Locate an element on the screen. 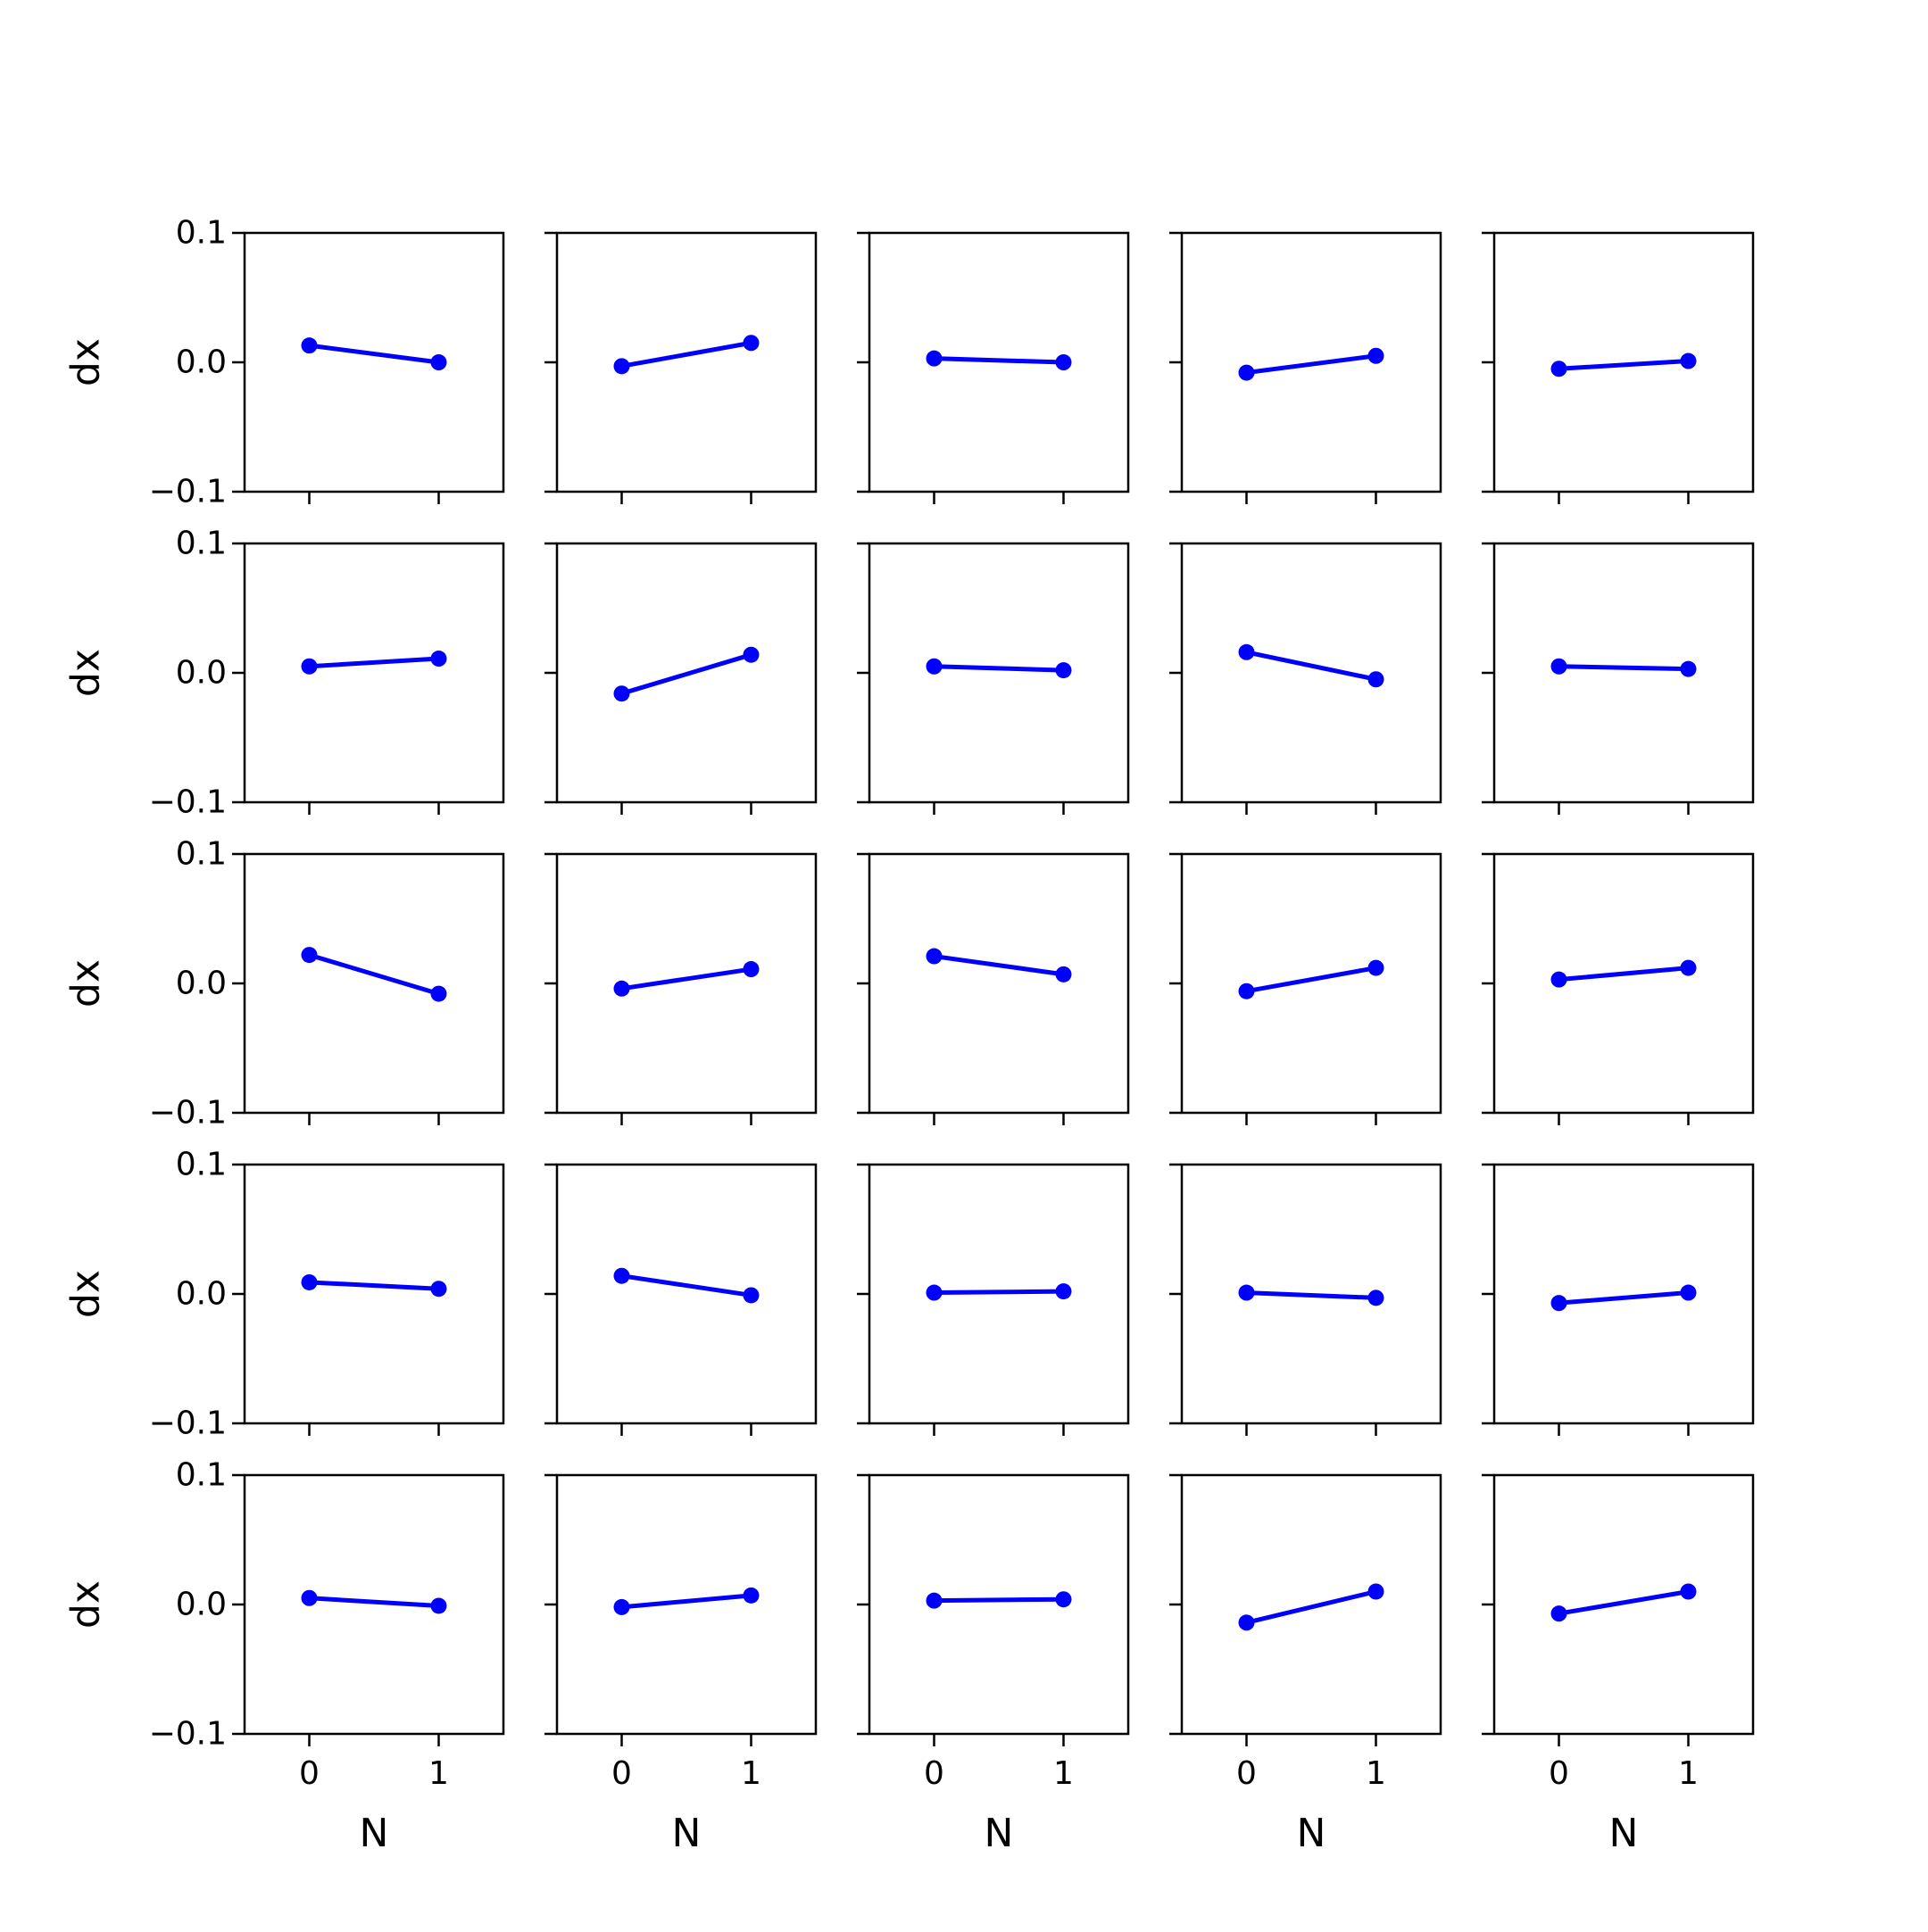 Image resolution: width=1928 pixels, height=1932 pixels. subplot-r4-c5 is located at coordinates (1619, 1299).